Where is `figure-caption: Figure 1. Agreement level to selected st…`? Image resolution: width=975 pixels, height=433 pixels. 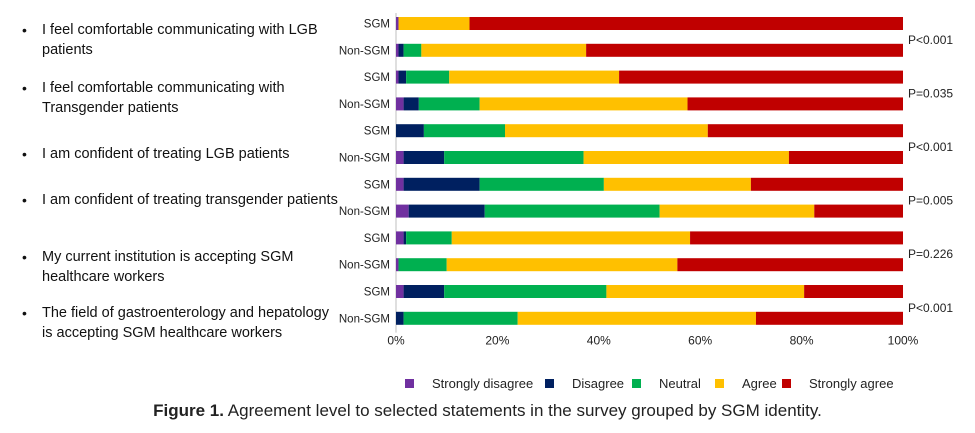 figure-caption: Figure 1. Agreement level to selected st… is located at coordinates (487, 411).